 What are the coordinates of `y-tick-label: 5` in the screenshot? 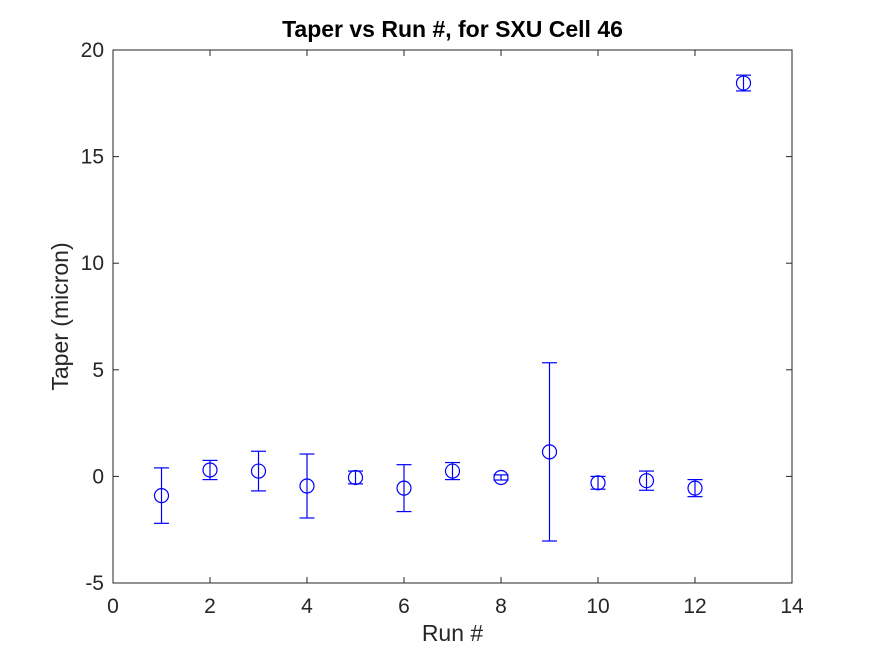 It's located at (98, 370).